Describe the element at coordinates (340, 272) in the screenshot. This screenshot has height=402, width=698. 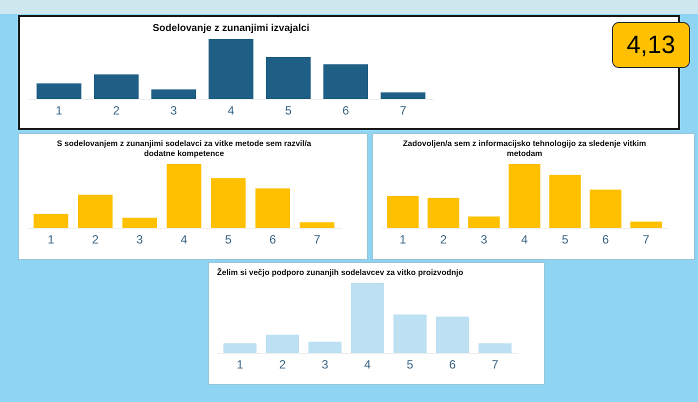
I see `chart-title: Želim si večjo podporo zunanjih sodelavcev za vitko proizvodnjo` at that location.